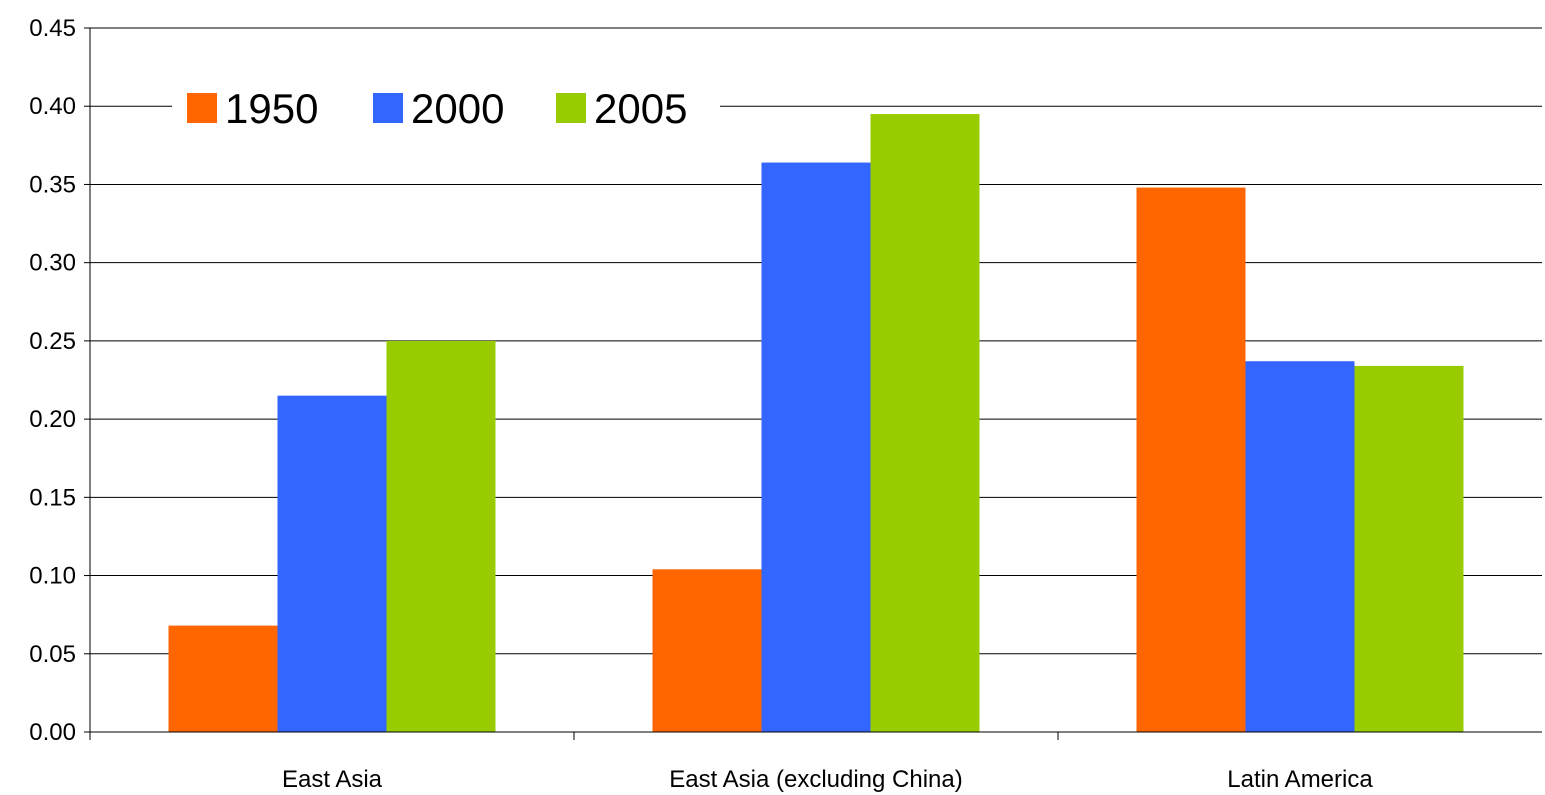 The width and height of the screenshot is (1545, 795). Describe the element at coordinates (52, 184) in the screenshot. I see `y-tick-label: 0.35` at that location.